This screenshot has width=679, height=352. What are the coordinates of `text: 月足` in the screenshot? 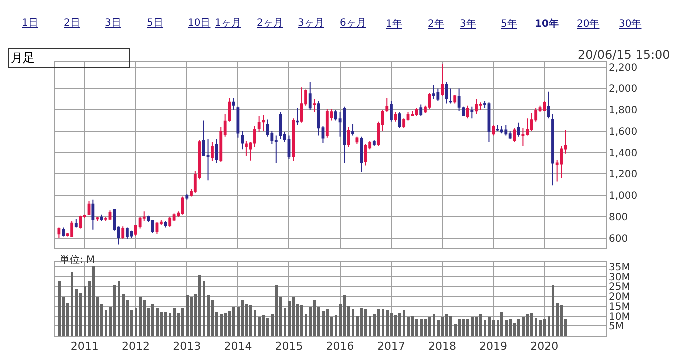 It's located at (69, 58).